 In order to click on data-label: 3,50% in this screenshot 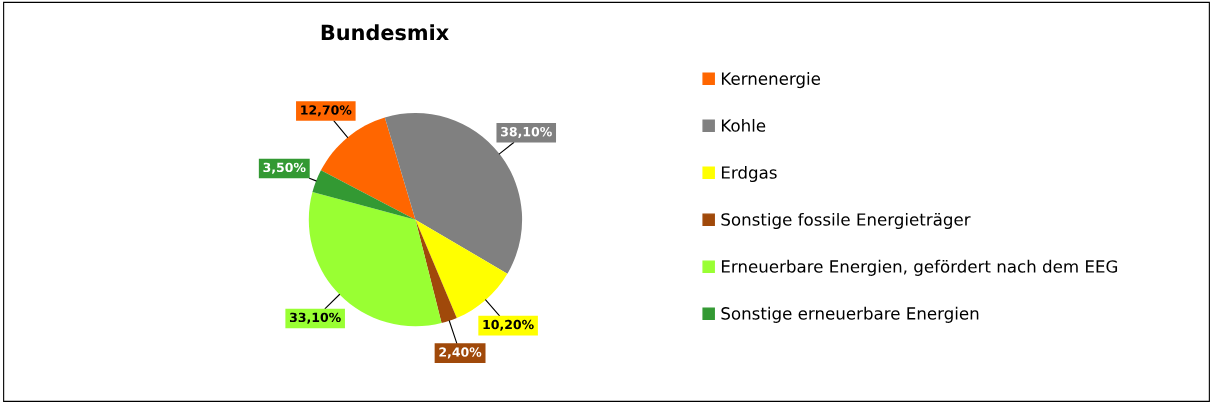, I will do `click(284, 168)`.